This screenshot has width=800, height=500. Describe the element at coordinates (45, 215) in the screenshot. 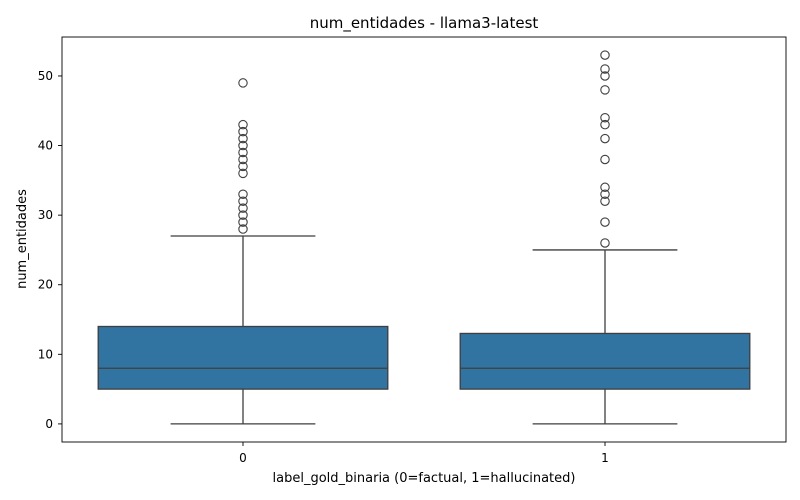

I see `y-tick-label: 30` at that location.